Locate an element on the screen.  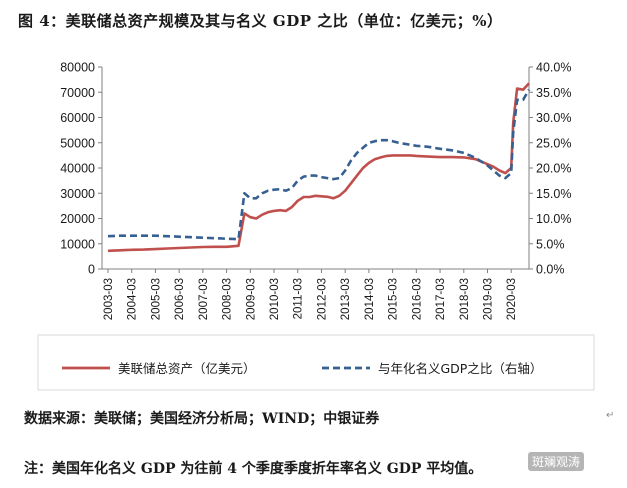
legend-label-gdp-ratio: 与年化名义GDP之比（右轴） is located at coordinates (460, 368).